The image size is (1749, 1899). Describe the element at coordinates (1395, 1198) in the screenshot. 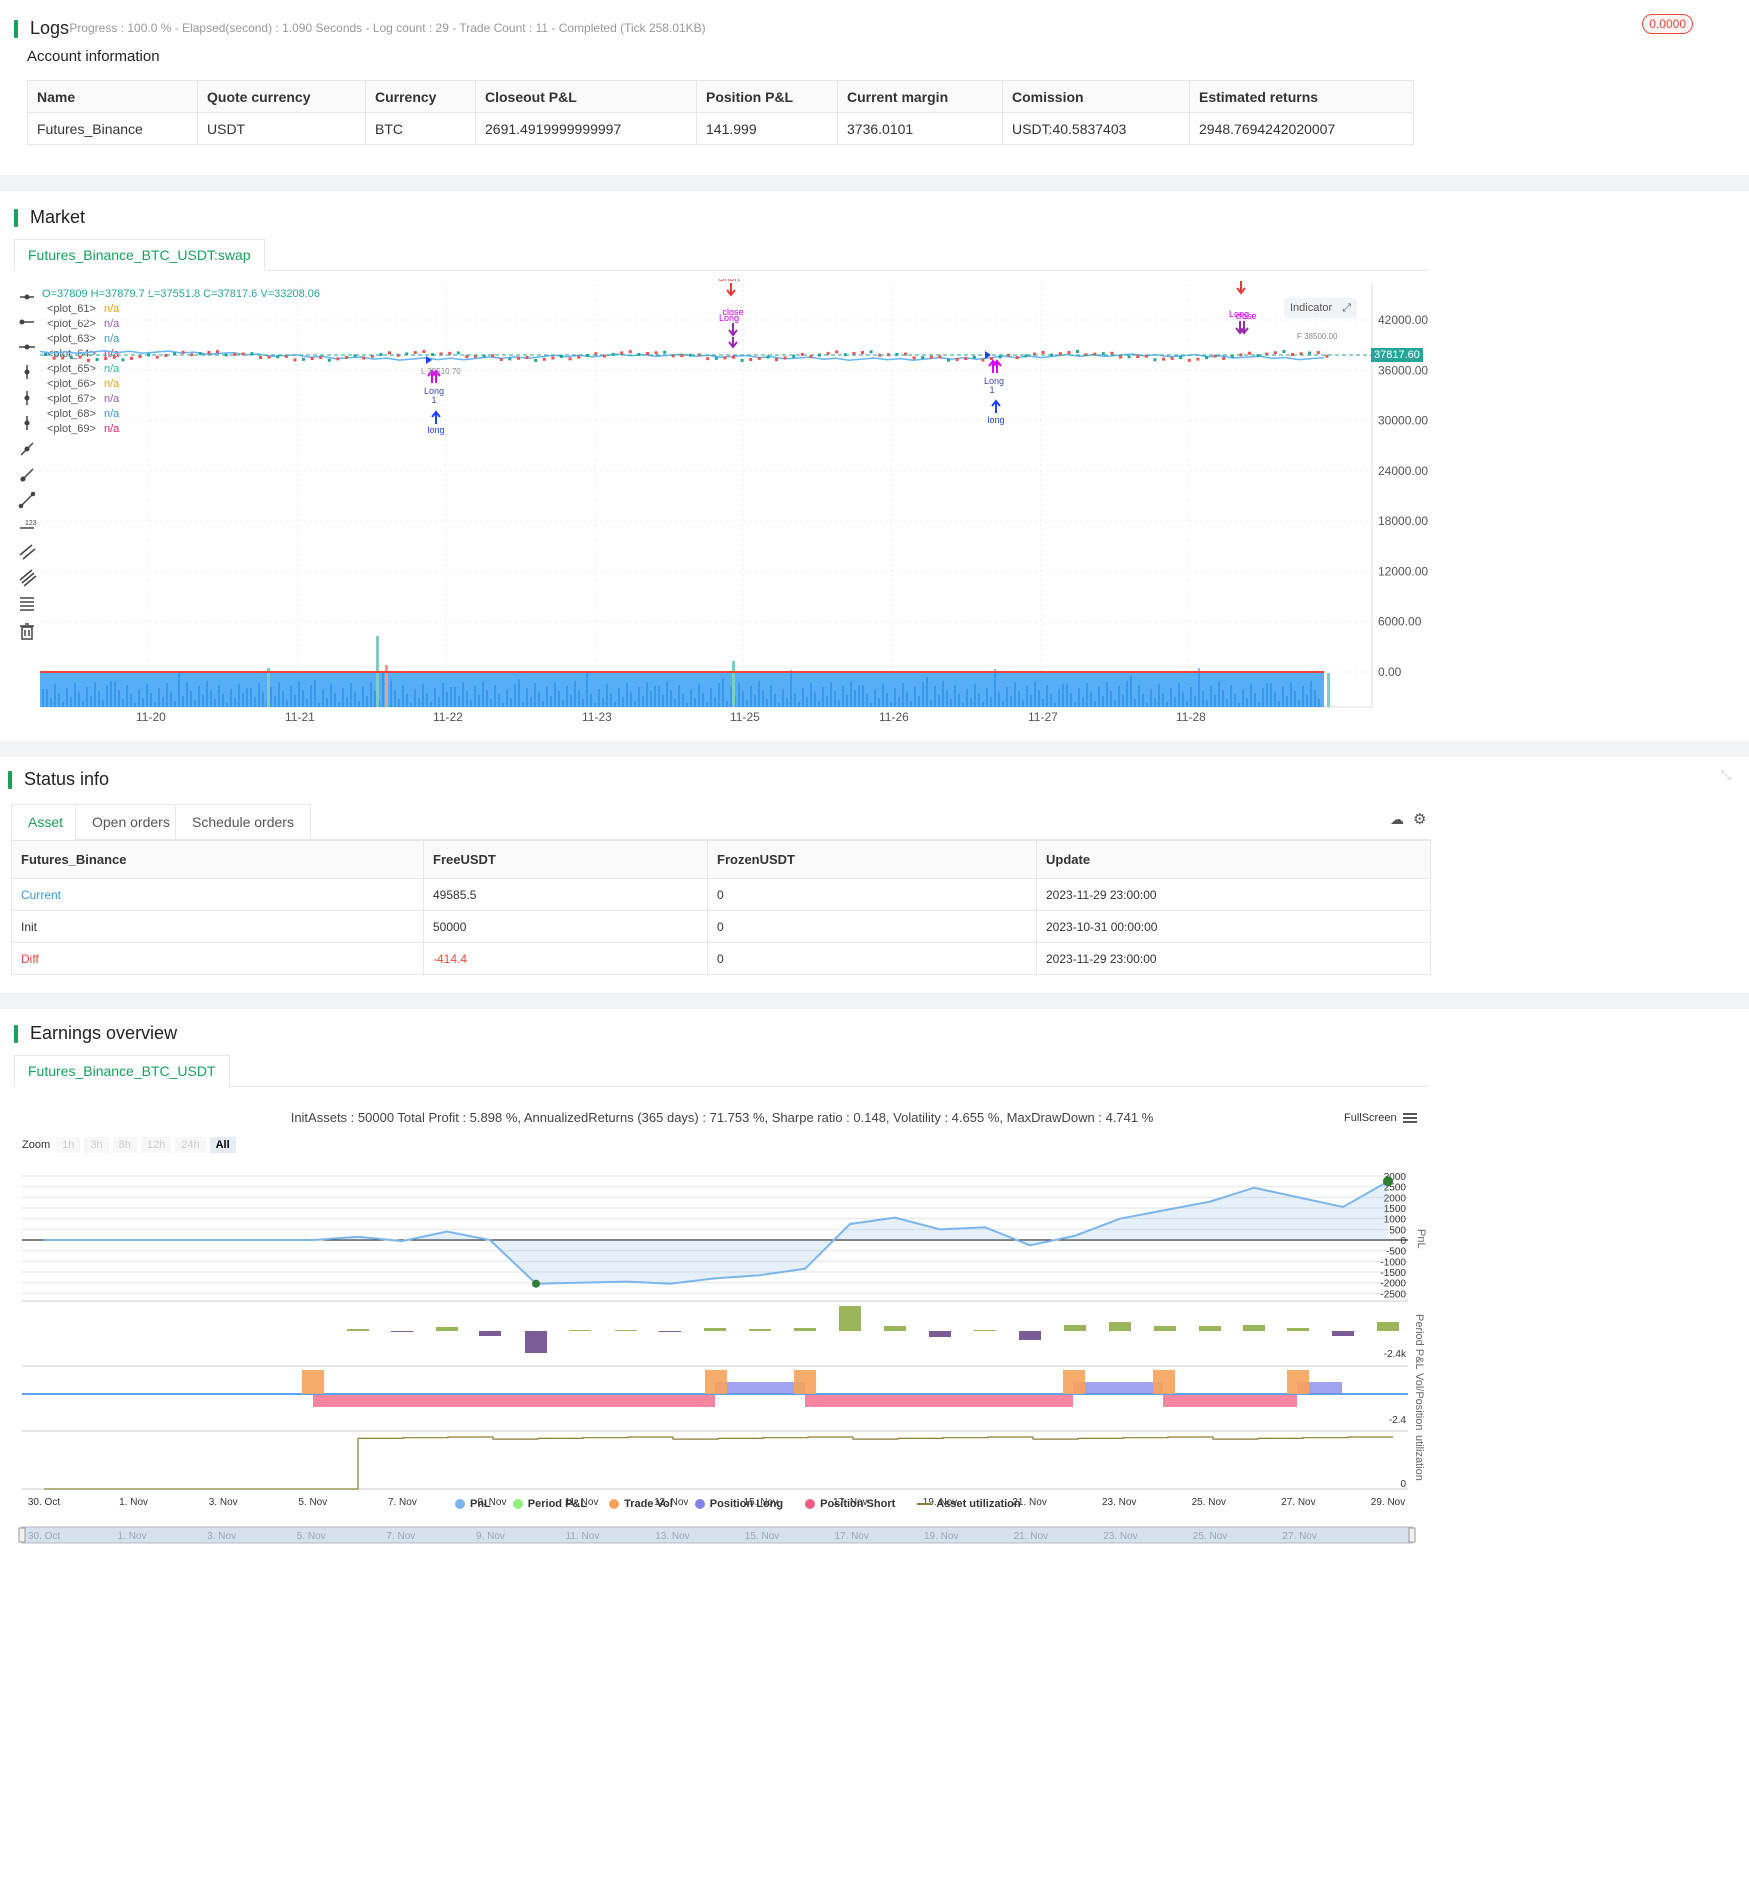

I see `pnl-tick-label: 2000` at that location.